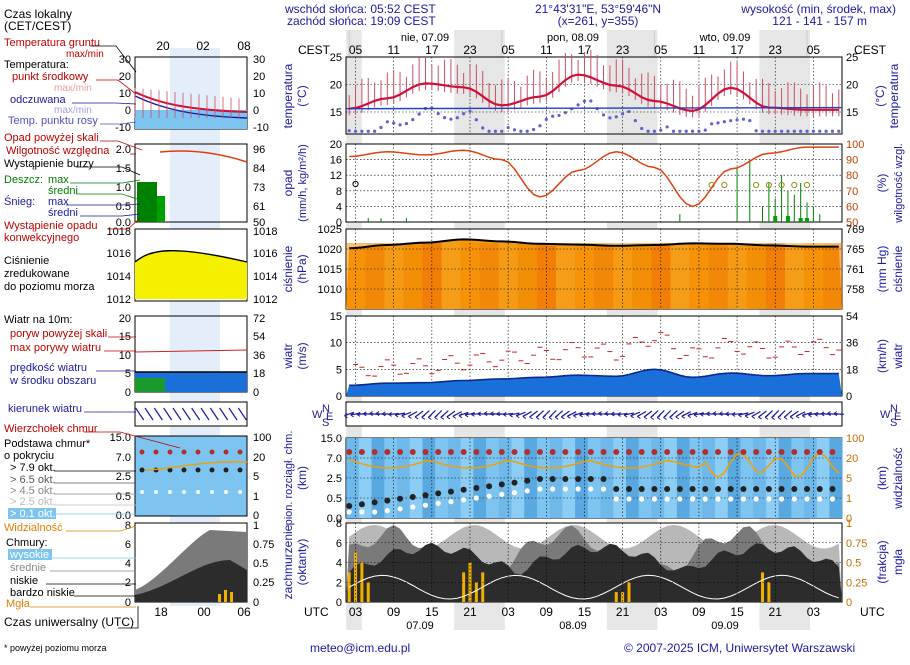 The width and height of the screenshot is (910, 665). Describe the element at coordinates (125, 356) in the screenshot. I see `mini-tick-left: 10` at that location.